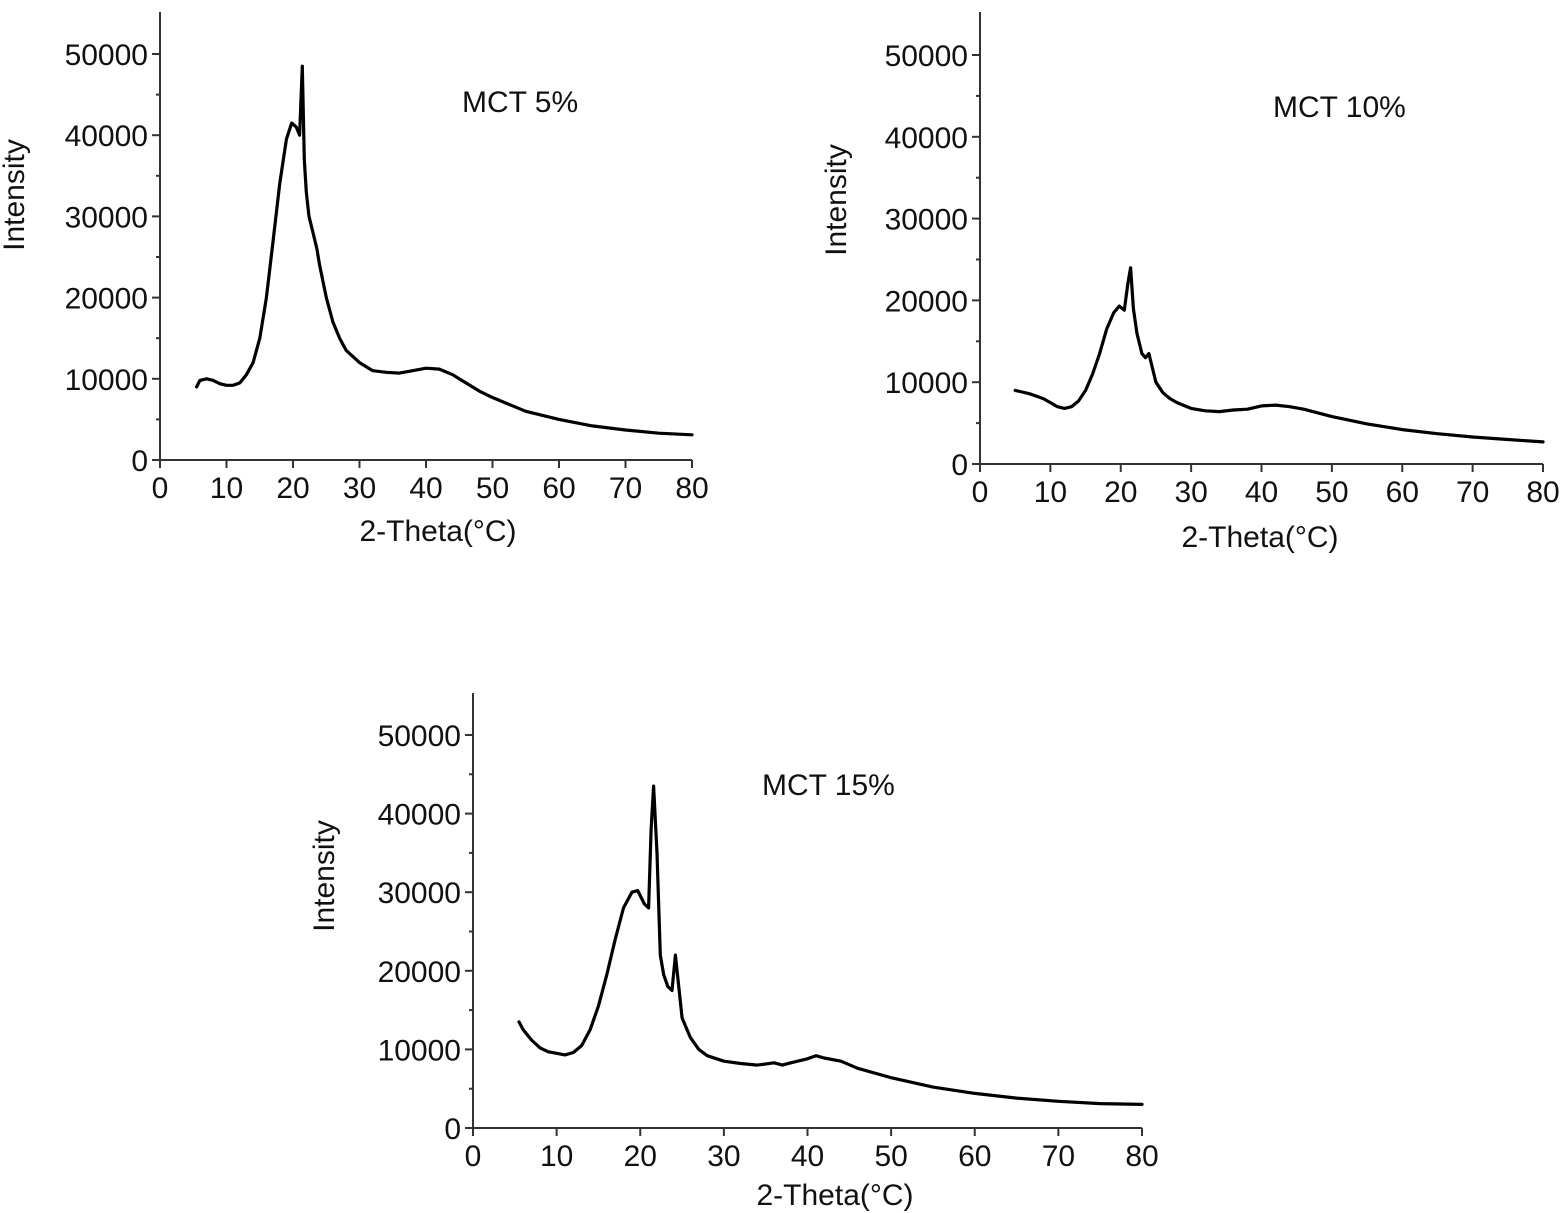 This screenshot has width=1567, height=1213. What do you see at coordinates (520, 102) in the screenshot?
I see `chart-title: MCT 5%` at bounding box center [520, 102].